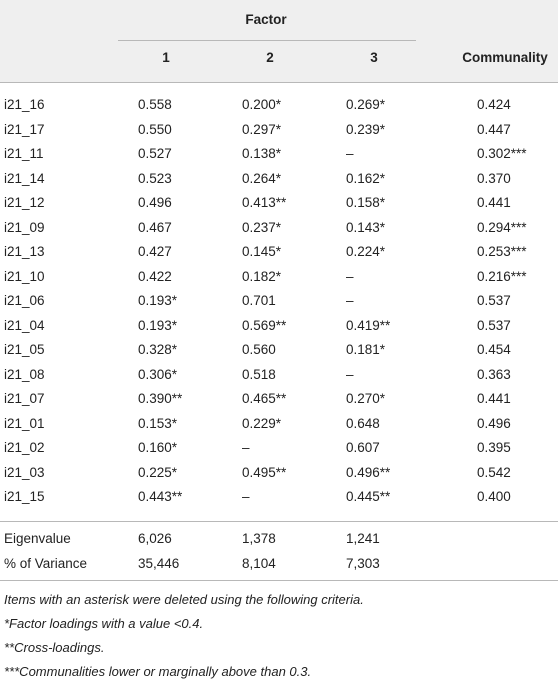 This screenshot has height=699, width=558. Describe the element at coordinates (24, 374) in the screenshot. I see `row-label: i21_08` at that location.